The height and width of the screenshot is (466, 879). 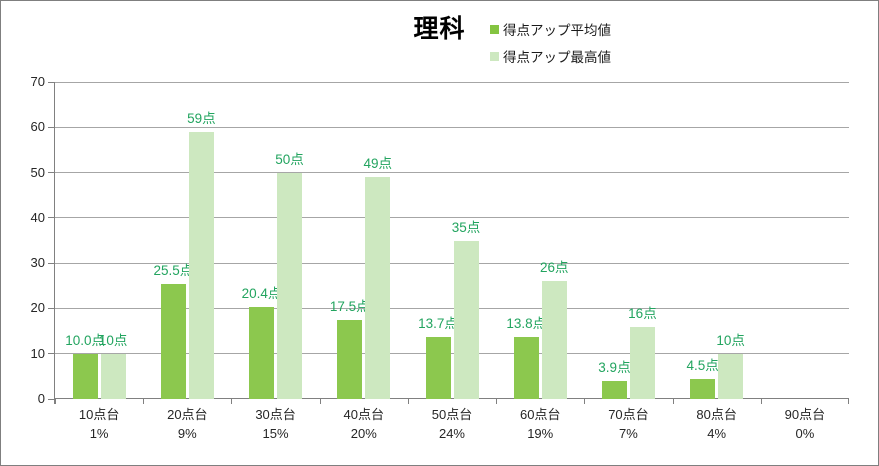 What do you see at coordinates (540, 424) in the screenshot?
I see `x-axis-label: 60点台 19%` at bounding box center [540, 424].